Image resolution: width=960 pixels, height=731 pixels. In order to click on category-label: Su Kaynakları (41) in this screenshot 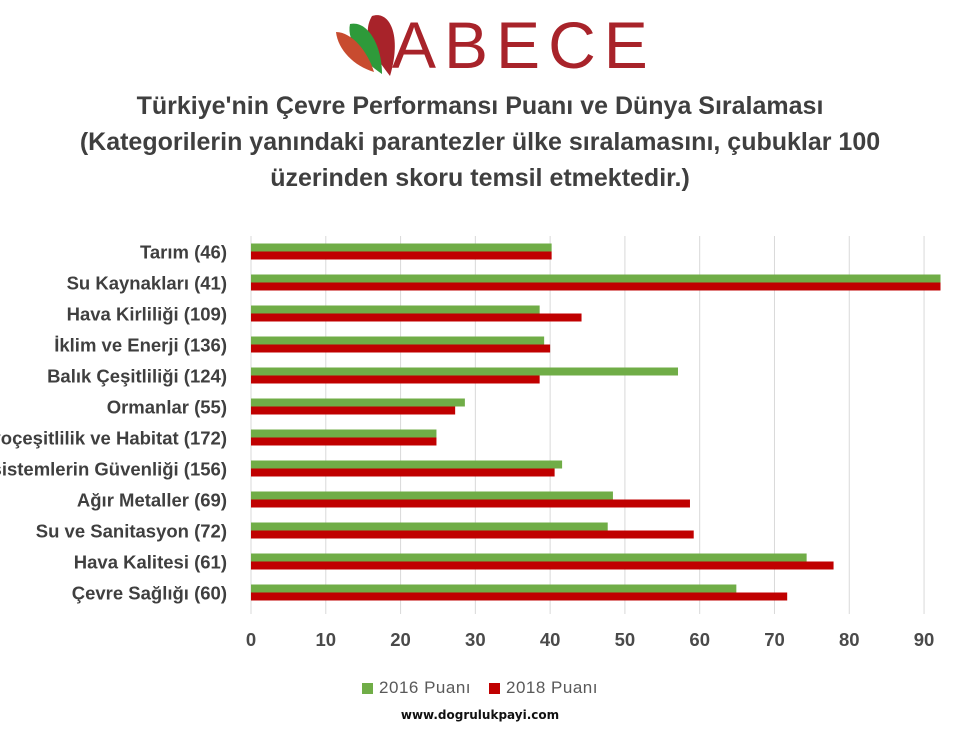, I will do `click(147, 283)`.